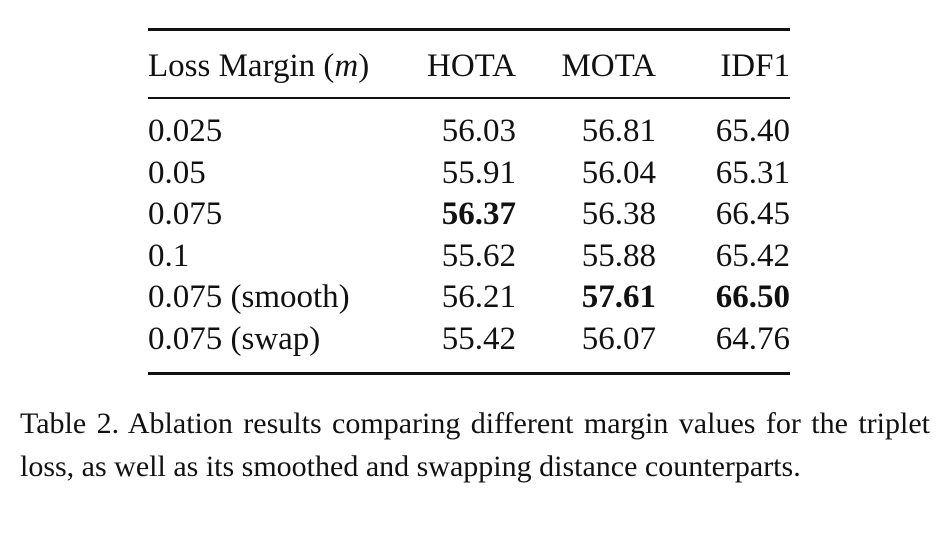 The image size is (938, 550). I want to click on table-row: 0.075 (swap) 55.42 56.07 64.76, so click(469, 346).